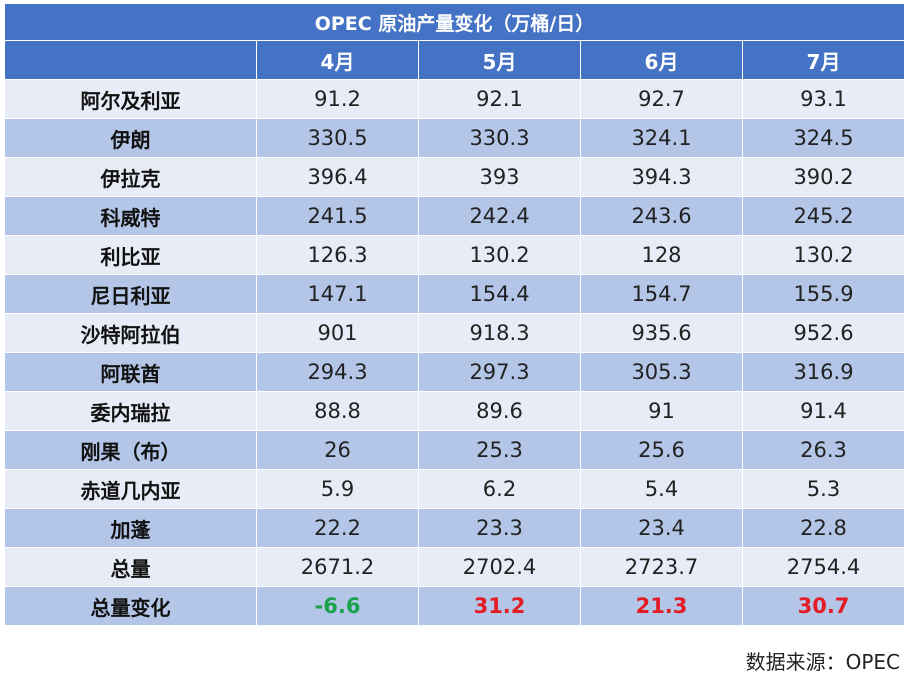 The width and height of the screenshot is (910, 681). I want to click on value-cell: 2723.7, so click(661, 567).